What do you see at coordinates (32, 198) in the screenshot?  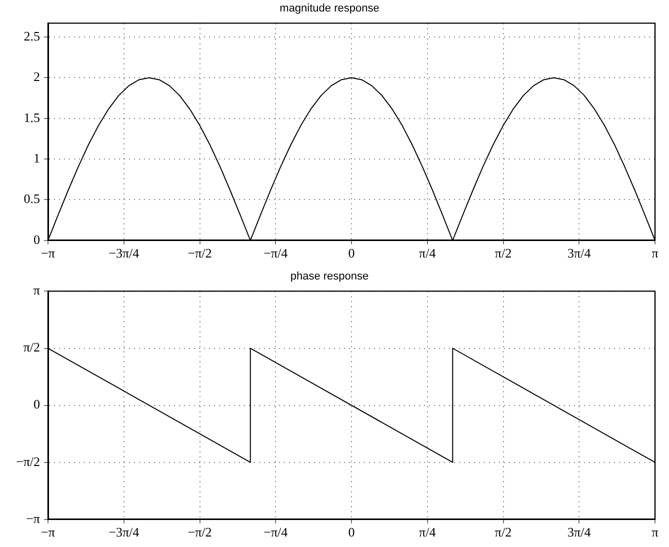 I see `y-tick-label: 0.5` at bounding box center [32, 198].